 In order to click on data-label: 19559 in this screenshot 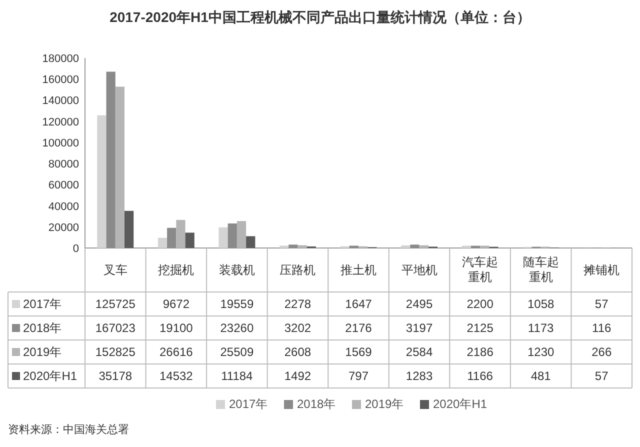, I will do `click(237, 304)`.